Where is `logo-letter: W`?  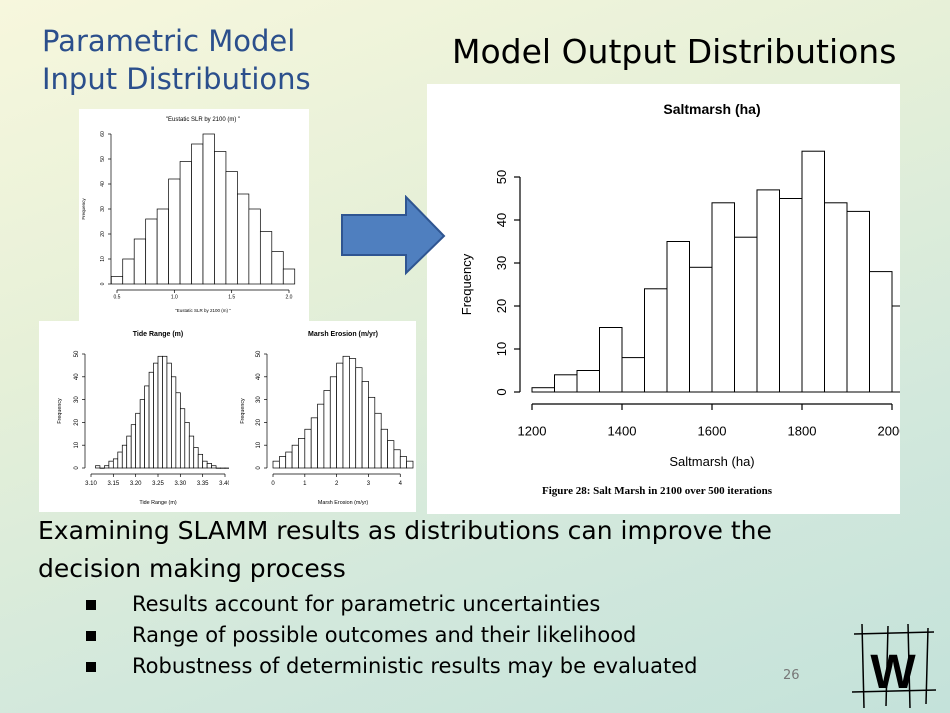 logo-letter: W is located at coordinates (893, 672).